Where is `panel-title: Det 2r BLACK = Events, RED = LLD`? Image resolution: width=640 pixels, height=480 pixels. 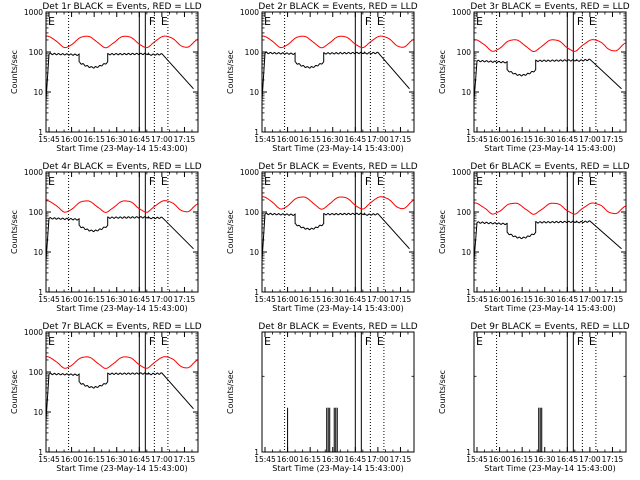
panel-title: Det 2r BLACK = Events, RED = LLD is located at coordinates (337, 7).